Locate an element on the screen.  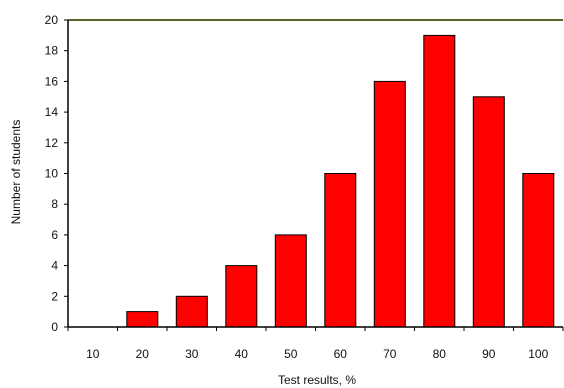
x-axis-title: Test results, % is located at coordinates (317, 380).